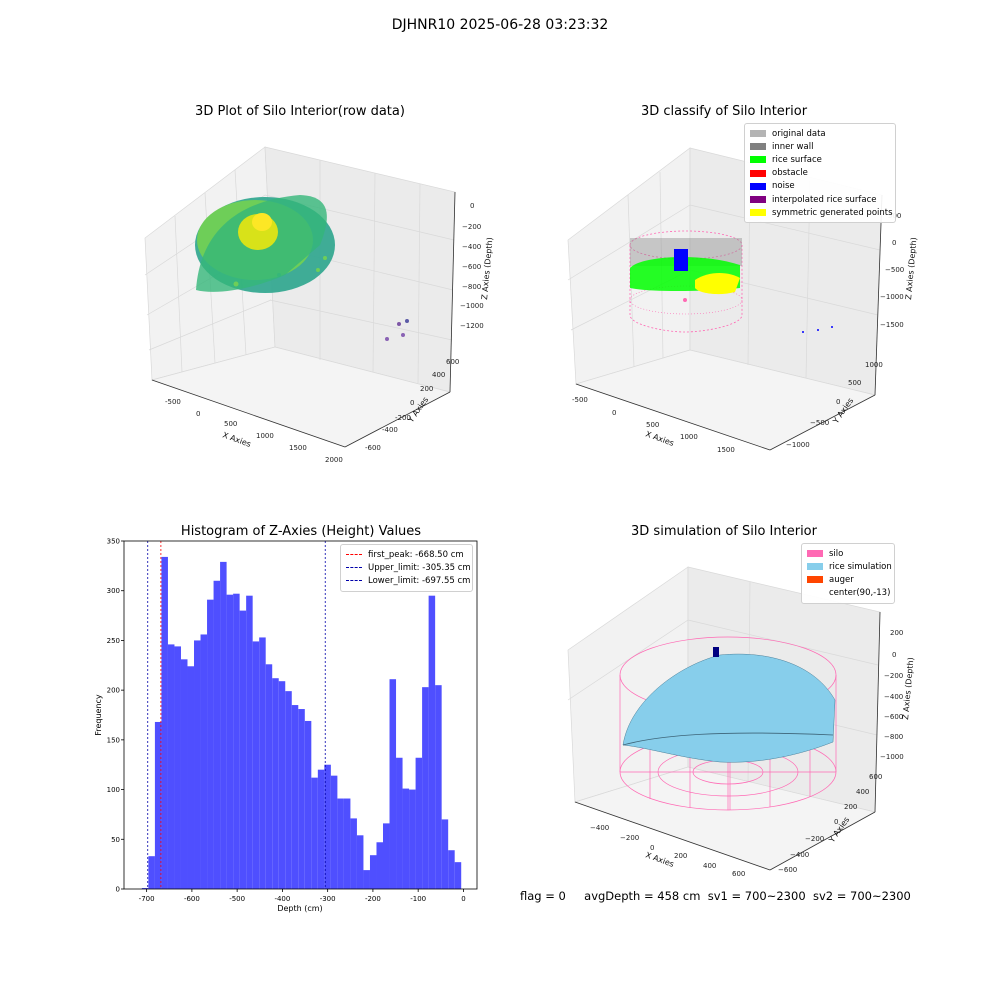 The width and height of the screenshot is (1000, 1000). Describe the element at coordinates (738, 874) in the screenshot. I see `simulation-xtick: 600` at that location.